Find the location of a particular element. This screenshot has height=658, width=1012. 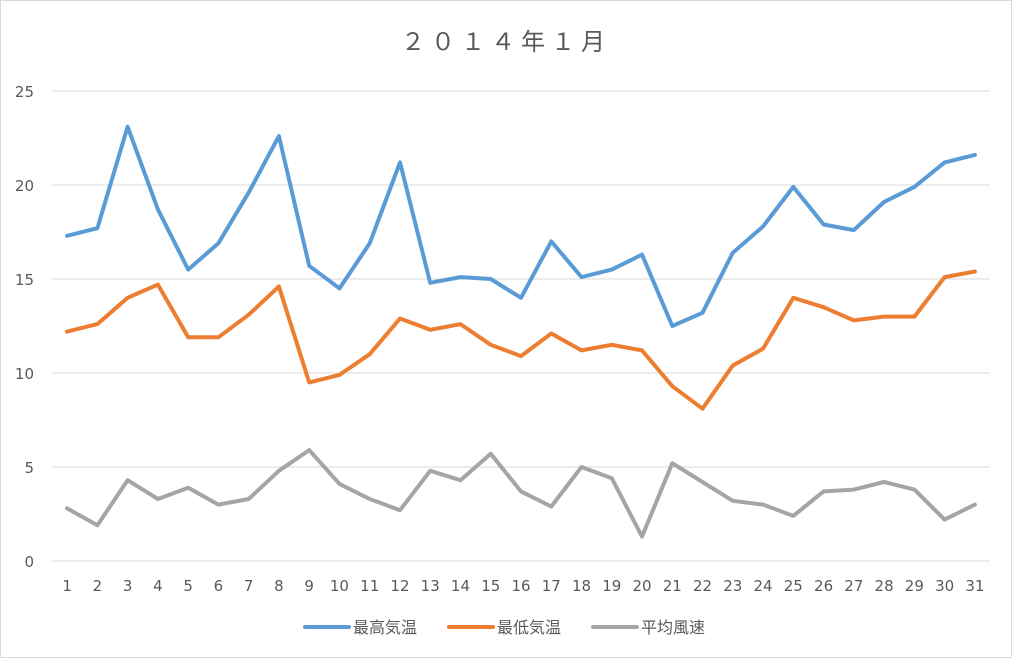

x-tick-label: 6 is located at coordinates (219, 586).